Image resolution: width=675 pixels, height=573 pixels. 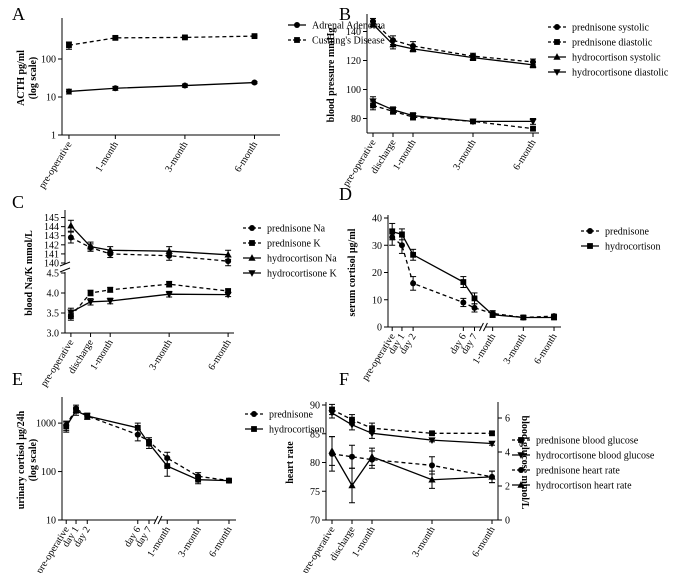 What do you see at coordinates (353, 90) in the screenshot?
I see `y-tick-label: 100` at bounding box center [353, 90].